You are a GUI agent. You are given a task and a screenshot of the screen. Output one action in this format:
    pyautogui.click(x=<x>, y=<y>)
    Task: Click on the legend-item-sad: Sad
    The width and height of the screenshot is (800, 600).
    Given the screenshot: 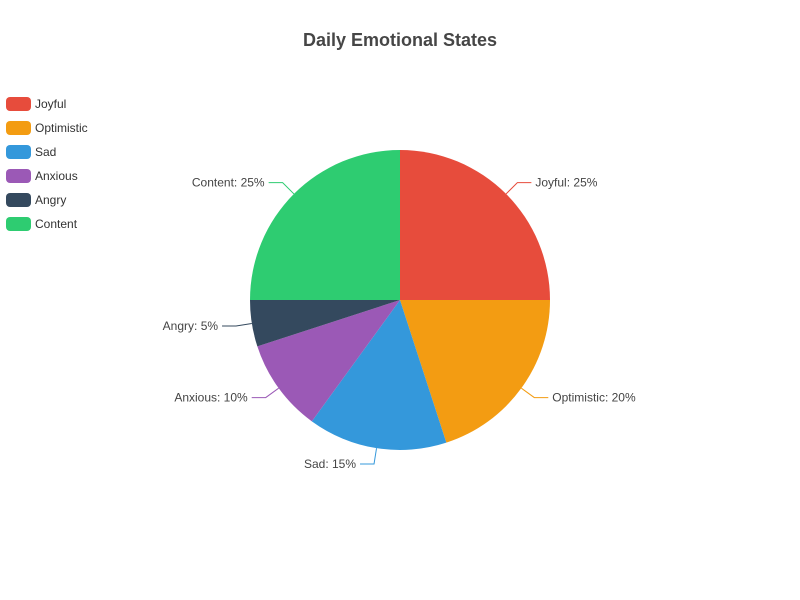 What is the action you would take?
    pyautogui.click(x=47, y=152)
    